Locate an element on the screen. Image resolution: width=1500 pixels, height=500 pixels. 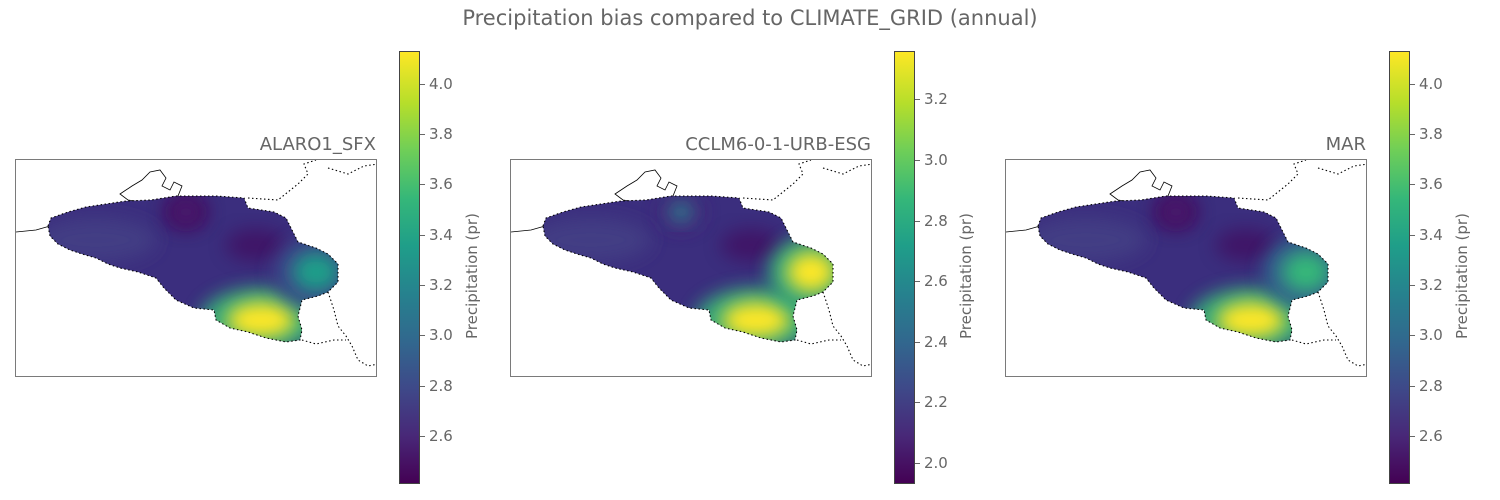
map-cclm is located at coordinates (691, 268).